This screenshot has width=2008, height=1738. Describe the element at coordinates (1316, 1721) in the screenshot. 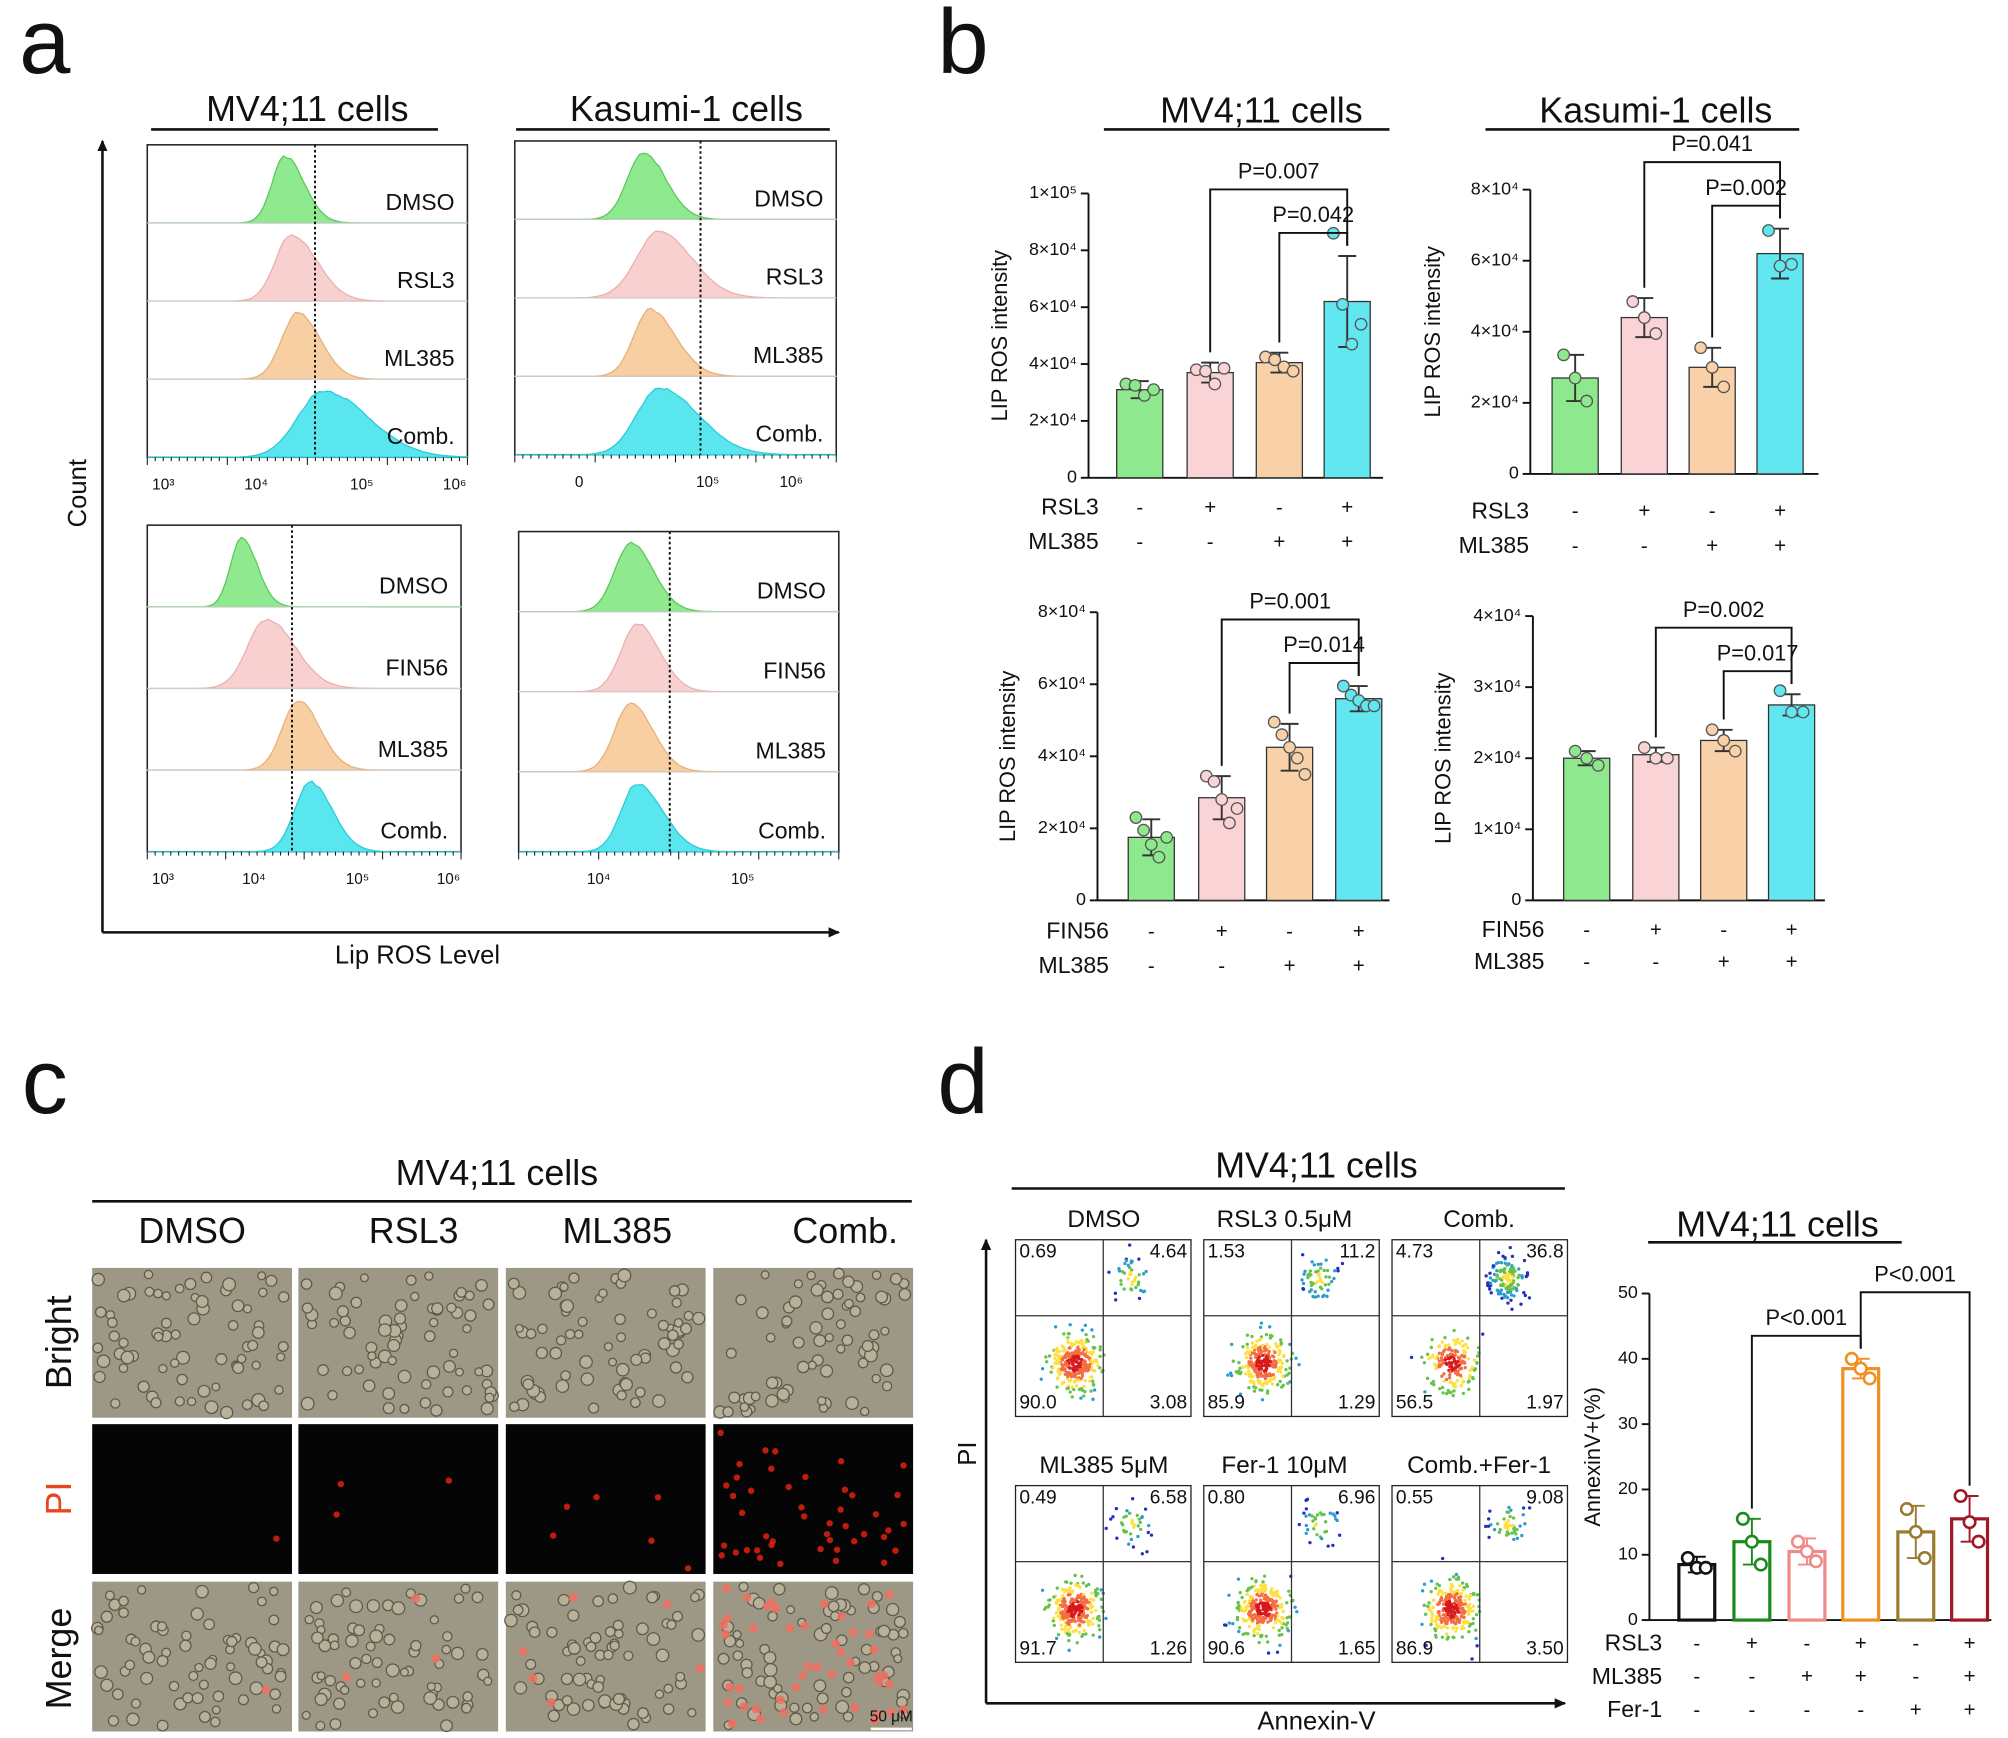

I see `axis-label: Annexin-V` at that location.